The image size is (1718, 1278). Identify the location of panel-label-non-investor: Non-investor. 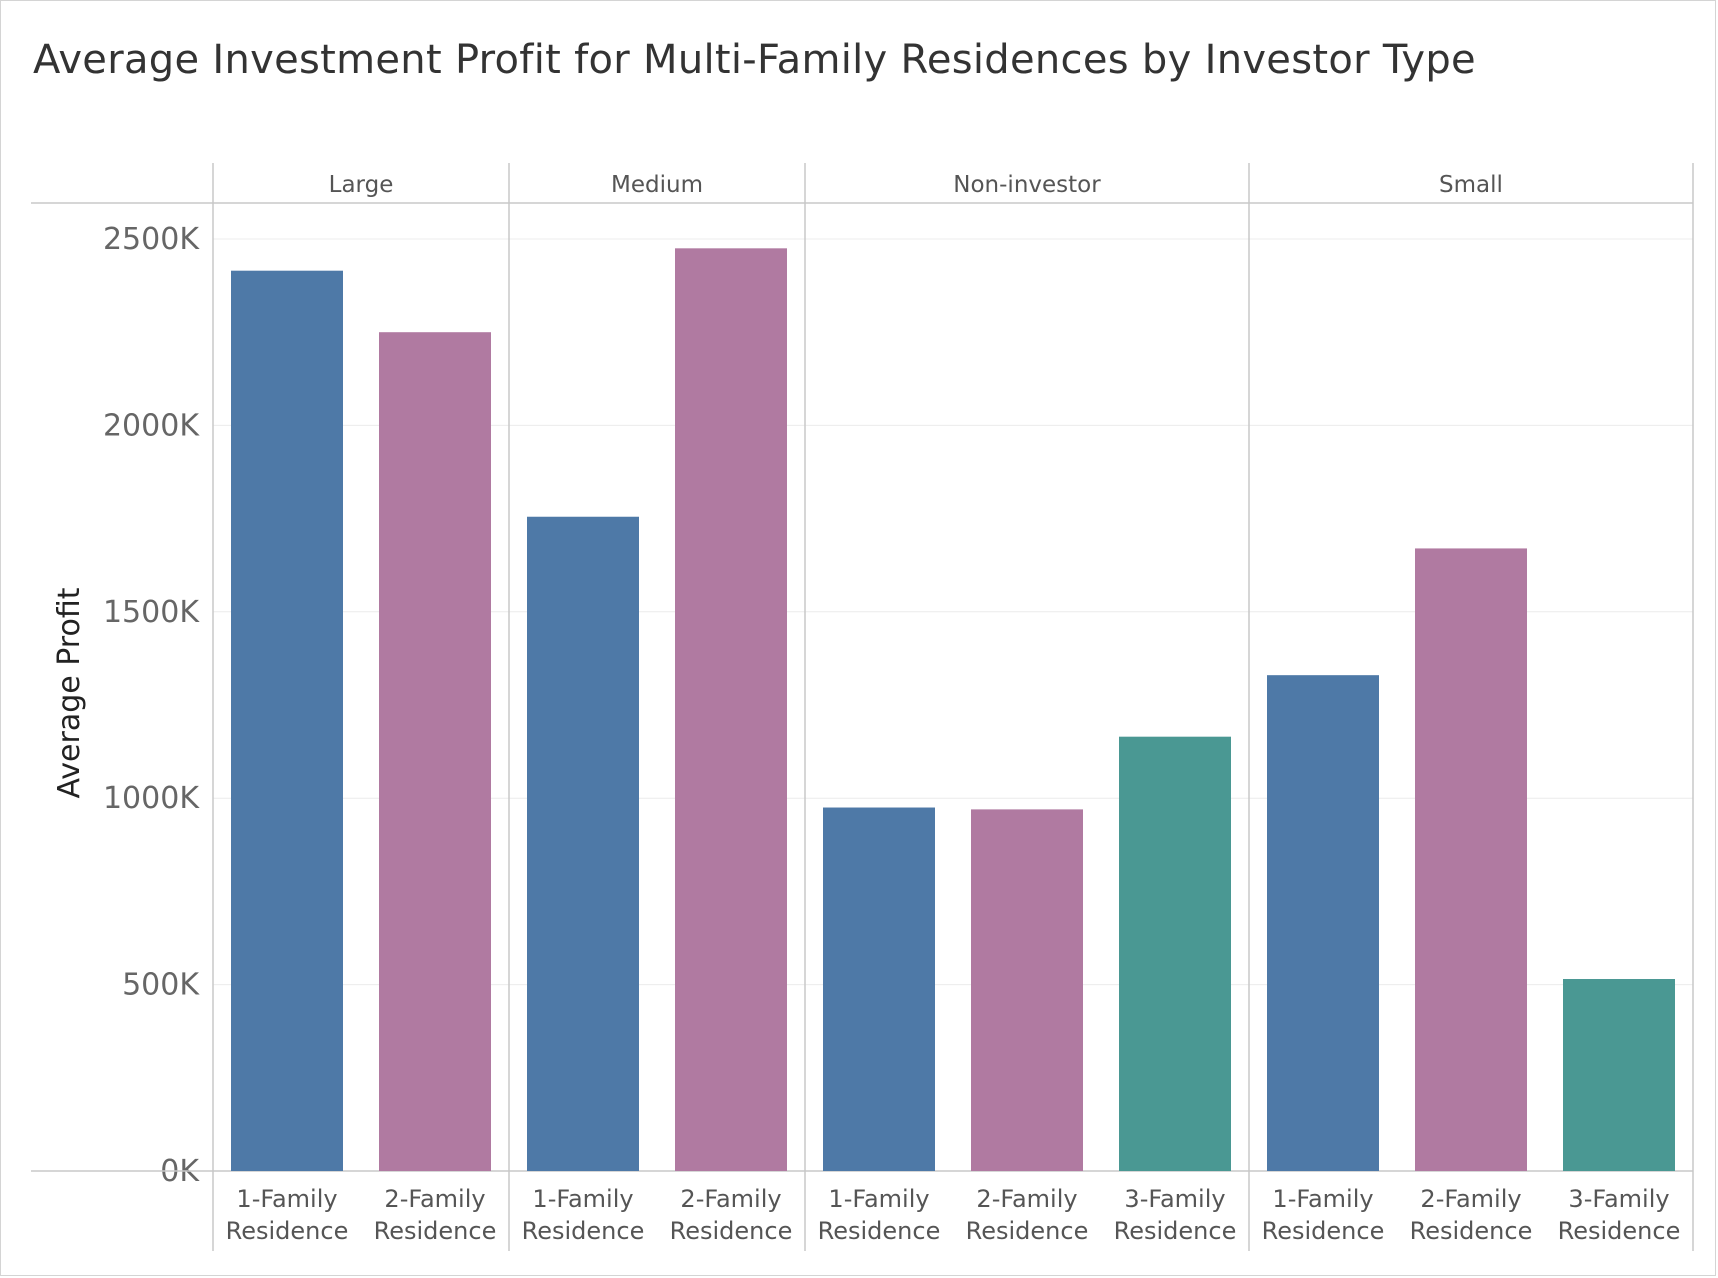
(1027, 185).